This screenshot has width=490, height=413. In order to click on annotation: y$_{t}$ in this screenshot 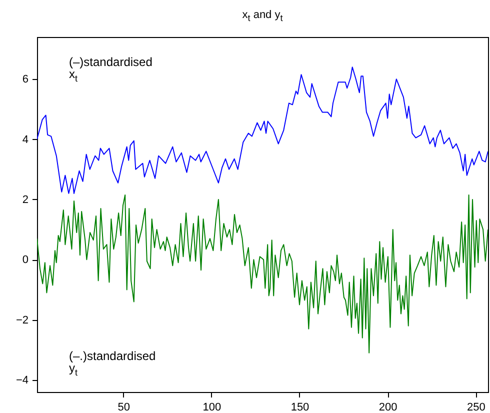, I will do `click(73, 370)`.